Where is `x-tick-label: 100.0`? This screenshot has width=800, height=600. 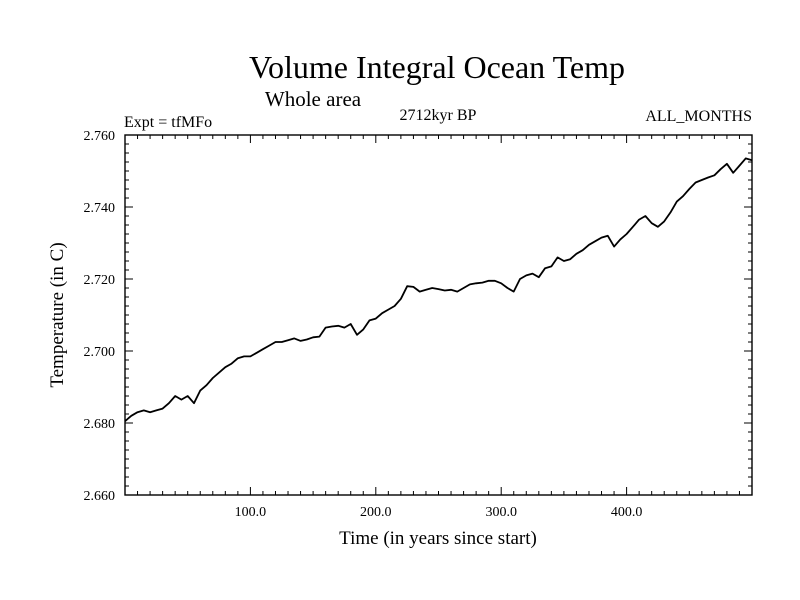 x-tick-label: 100.0 is located at coordinates (251, 512).